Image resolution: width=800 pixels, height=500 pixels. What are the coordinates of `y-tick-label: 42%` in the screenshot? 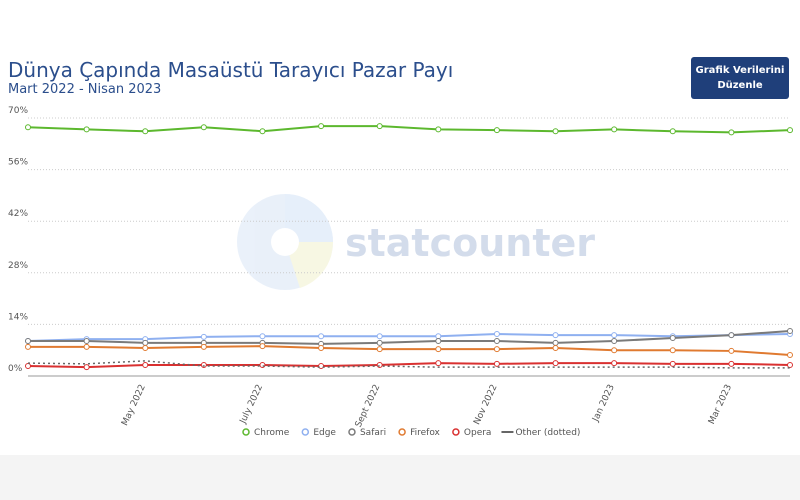 It's located at (18, 214).